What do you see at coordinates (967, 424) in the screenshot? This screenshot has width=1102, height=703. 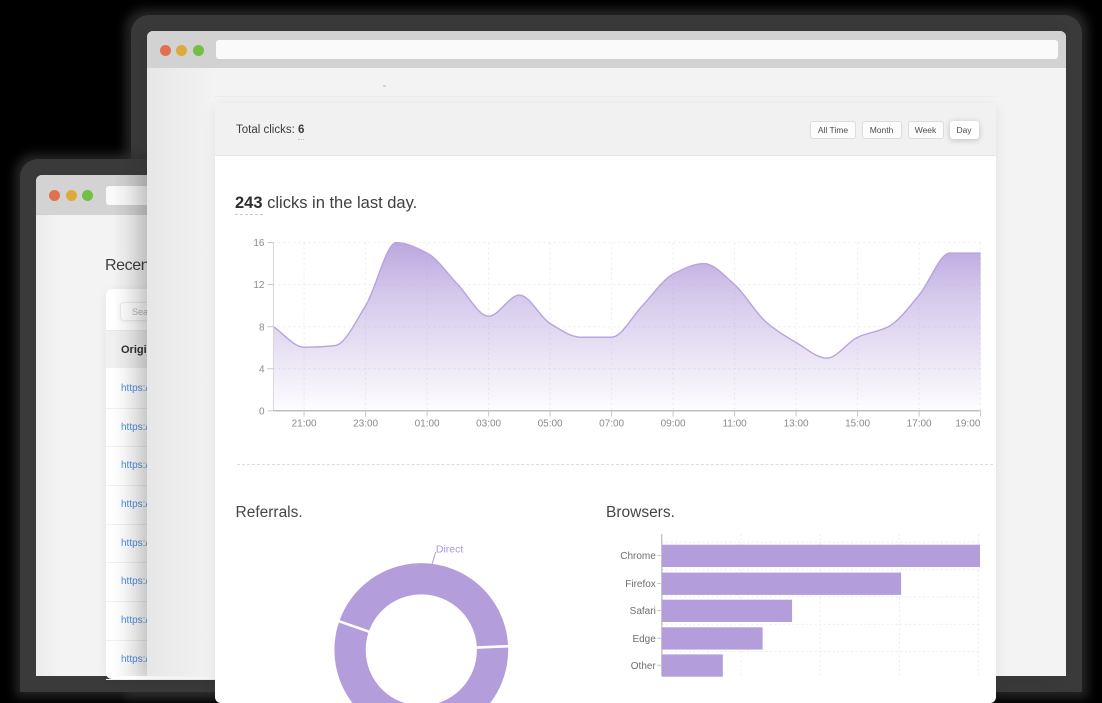 I see `svg-text: 19:00` at bounding box center [967, 424].